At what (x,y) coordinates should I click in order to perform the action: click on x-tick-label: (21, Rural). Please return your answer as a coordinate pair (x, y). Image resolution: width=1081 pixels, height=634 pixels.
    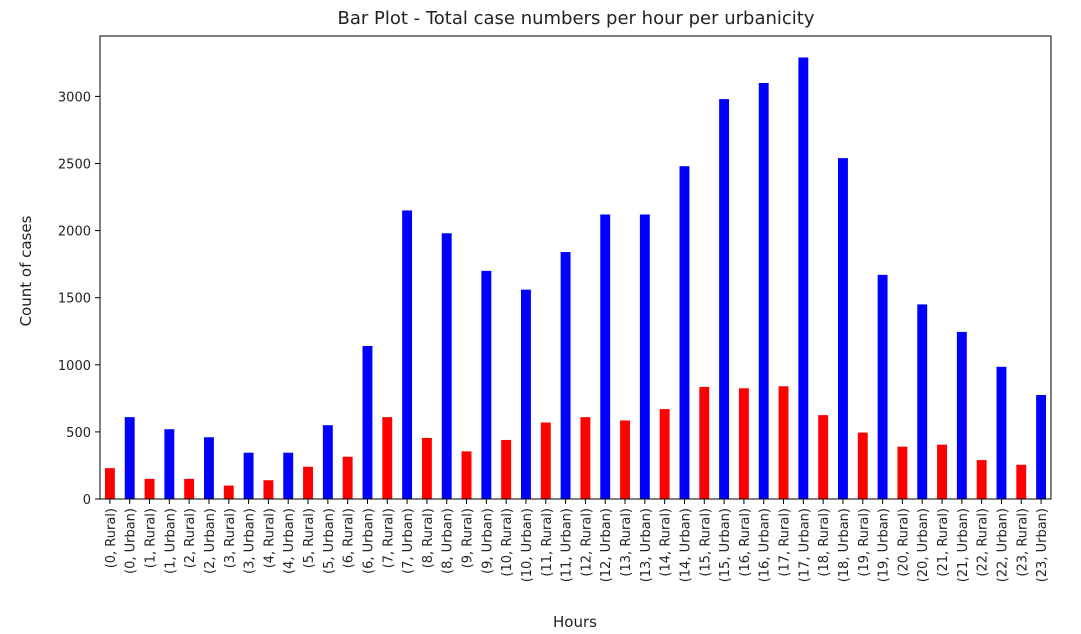
    Looking at the image, I should click on (943, 542).